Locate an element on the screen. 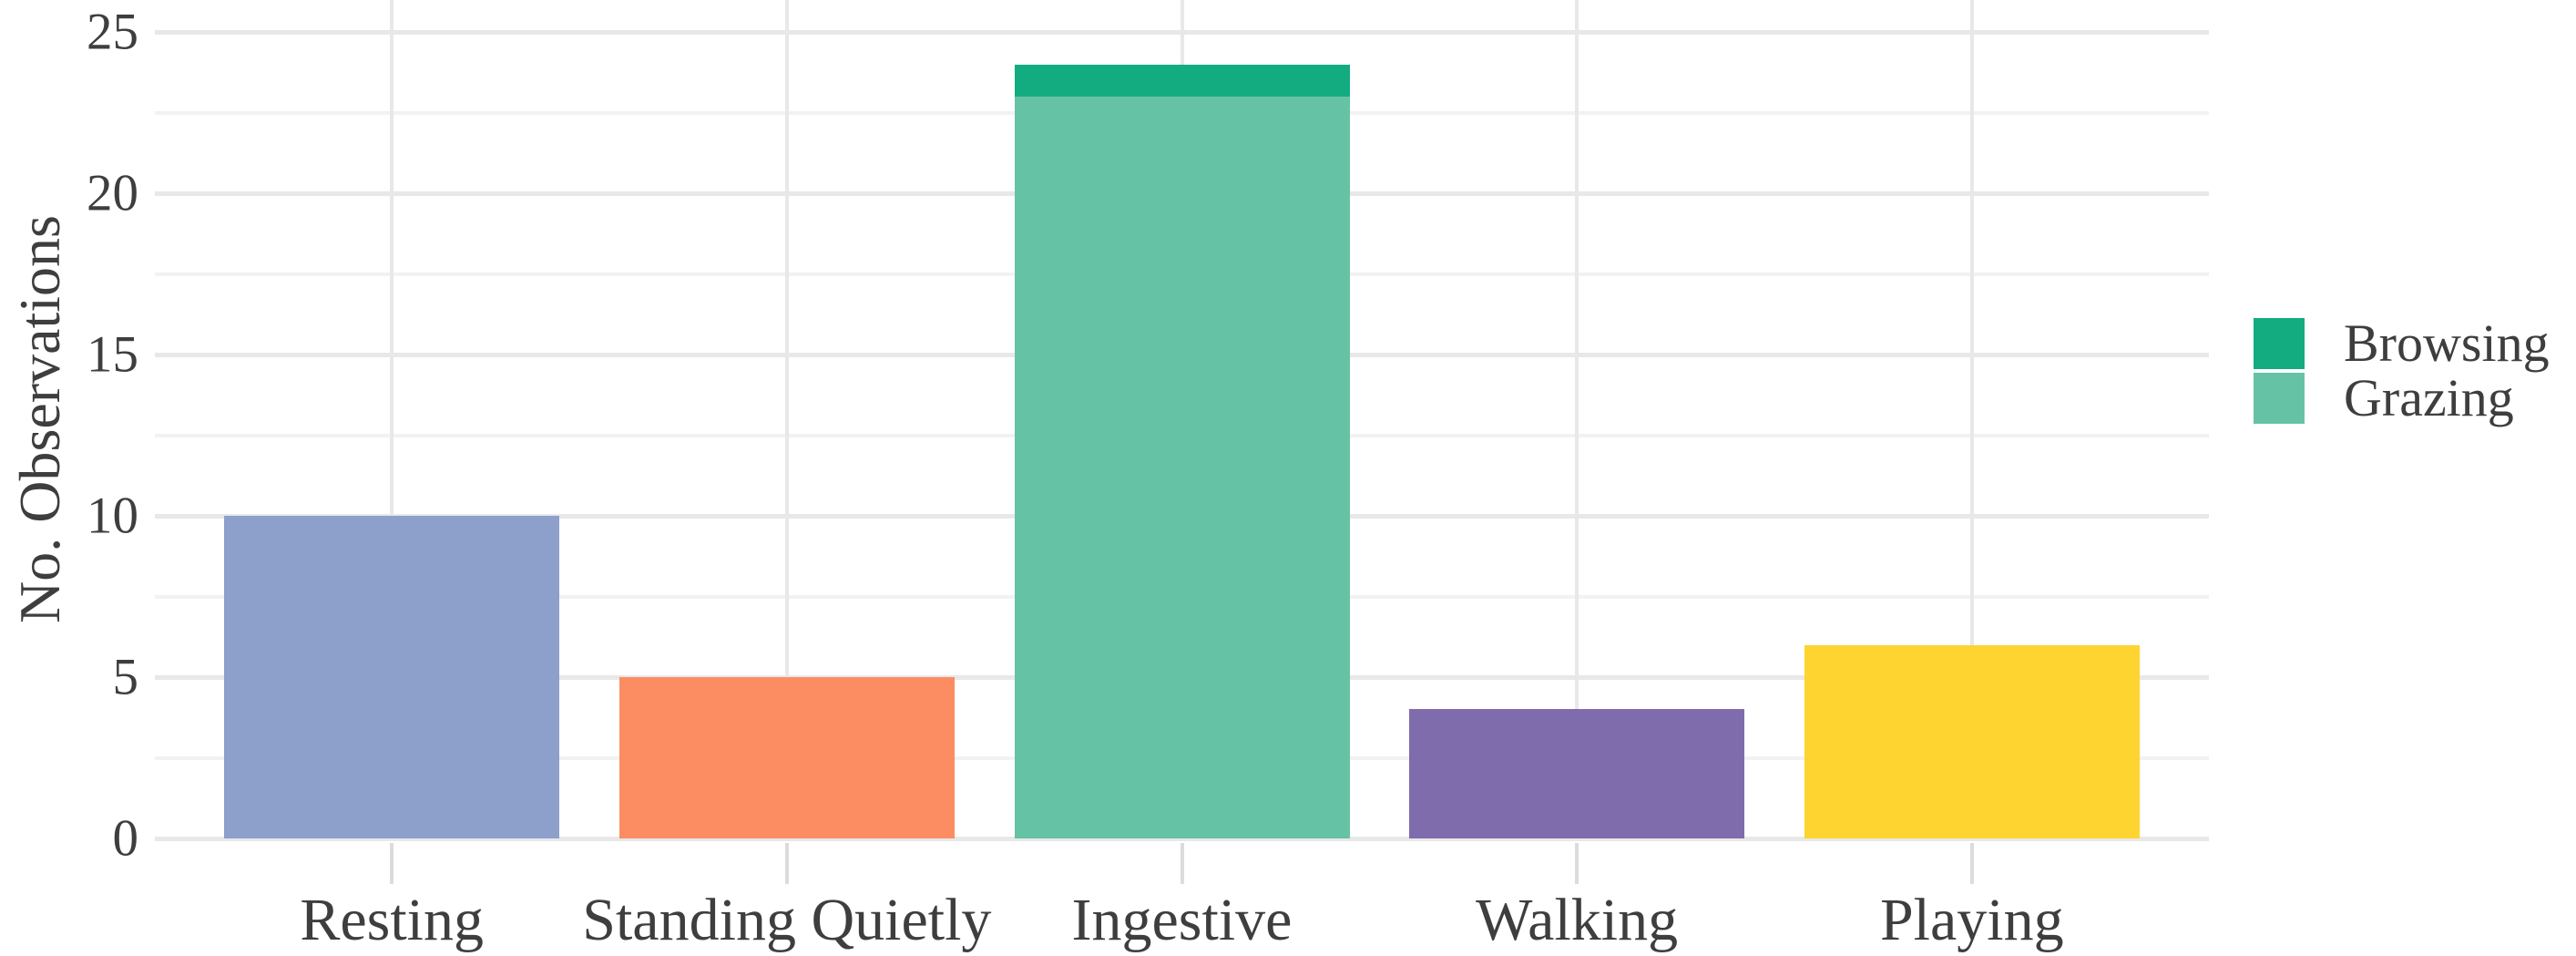 This screenshot has width=2576, height=956. bar-ingestive is located at coordinates (1182, 451).